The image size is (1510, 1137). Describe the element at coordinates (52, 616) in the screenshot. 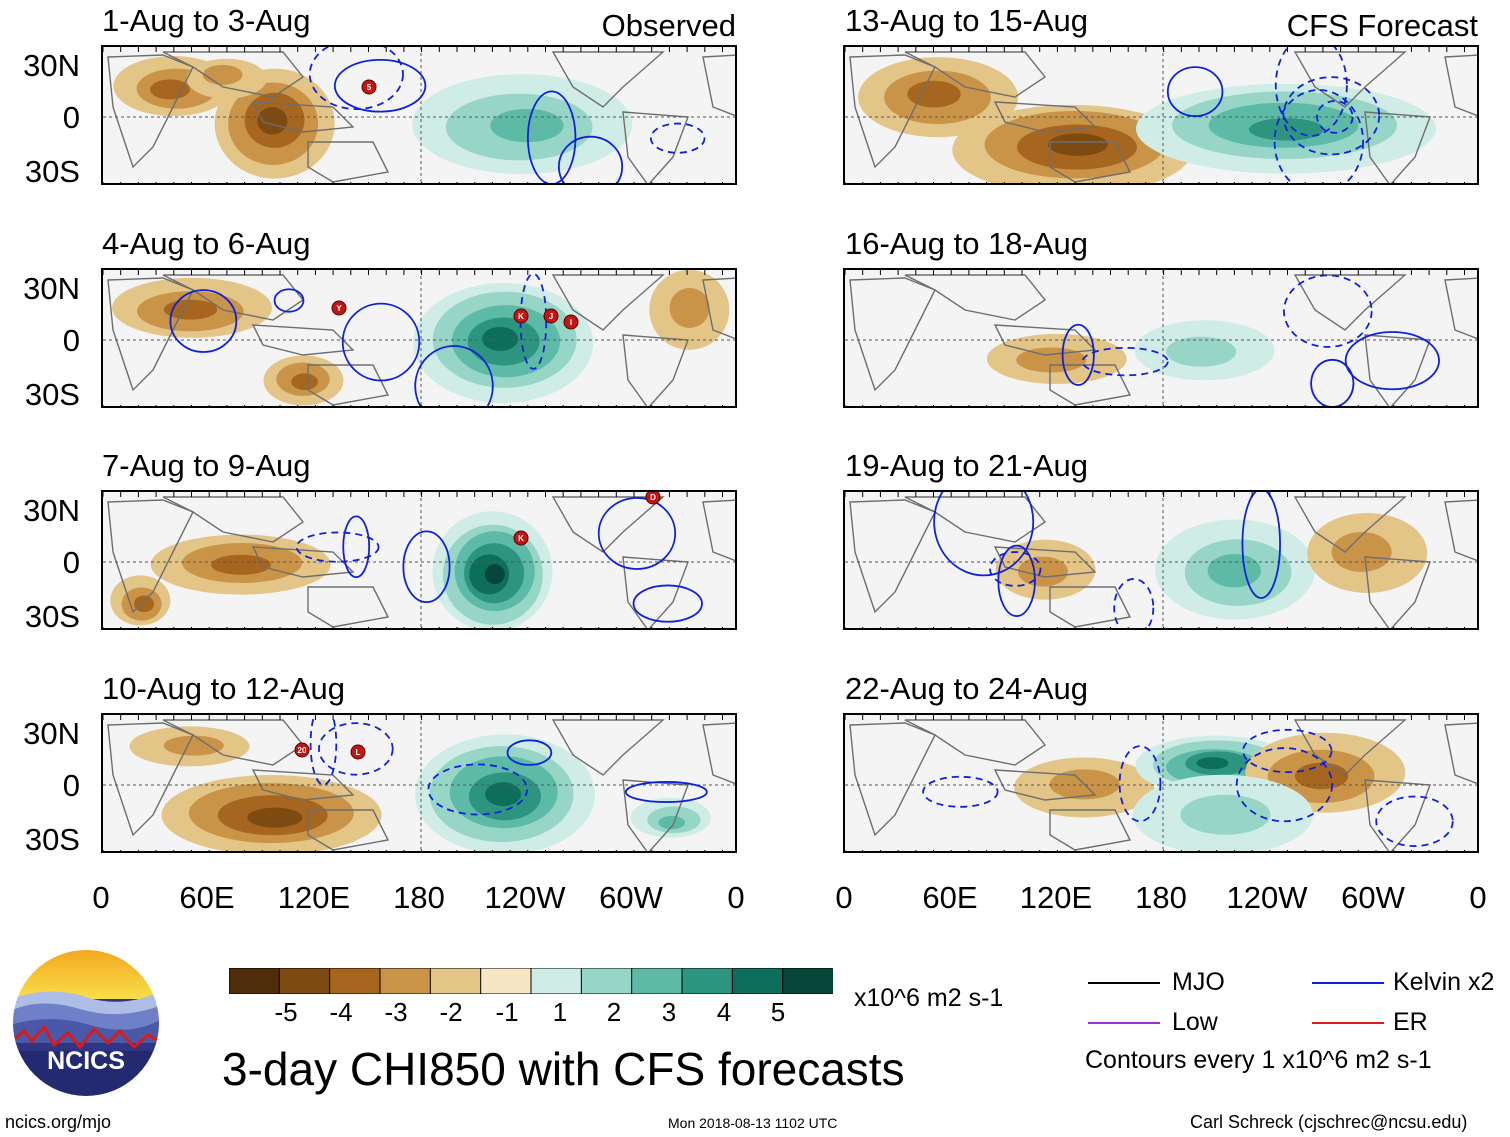

I see `lat-label-30s: 30S` at that location.